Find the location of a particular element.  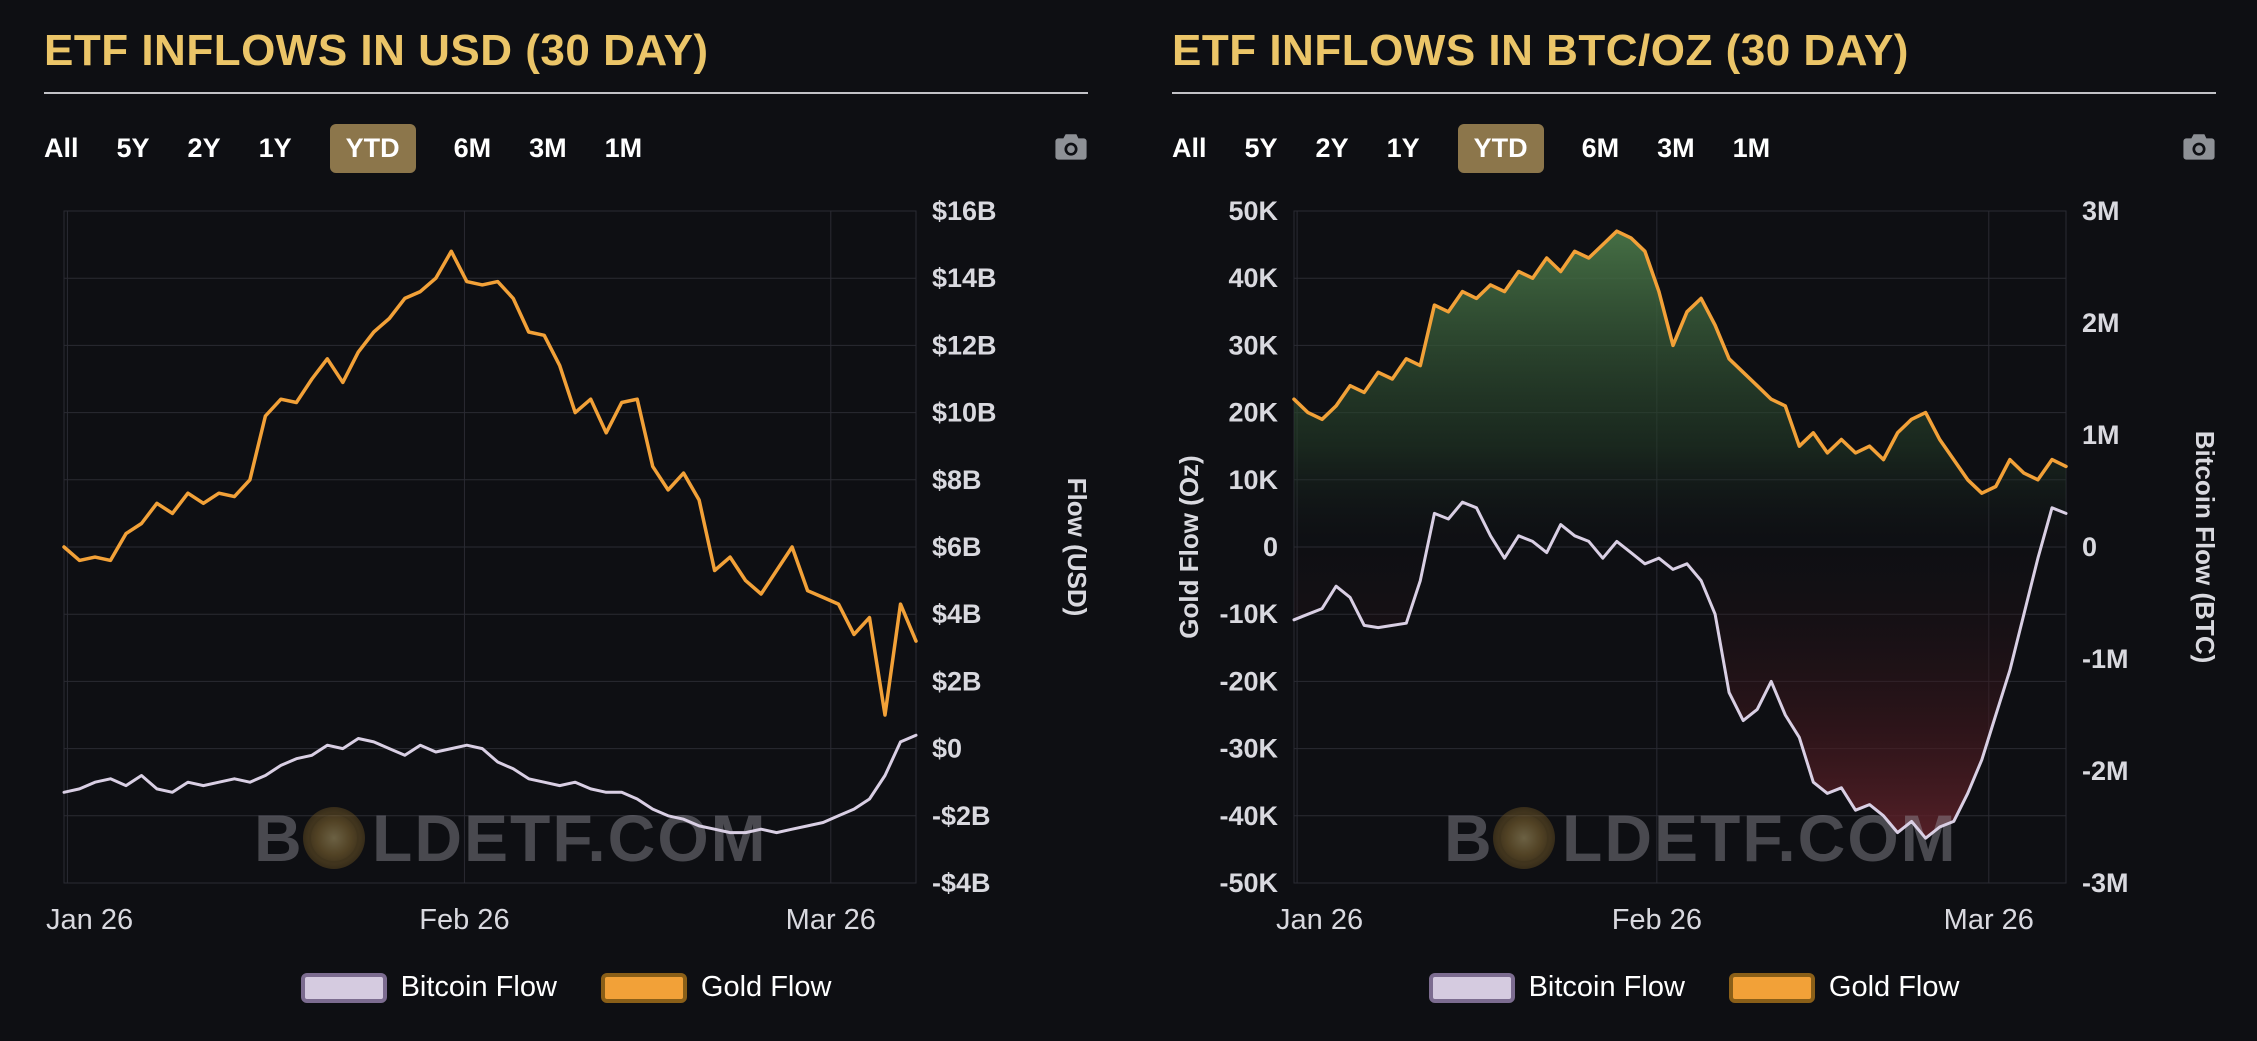

range-button-group: All 5Y 2Y 1Y YTD 6M 3M 1M is located at coordinates (343, 148).